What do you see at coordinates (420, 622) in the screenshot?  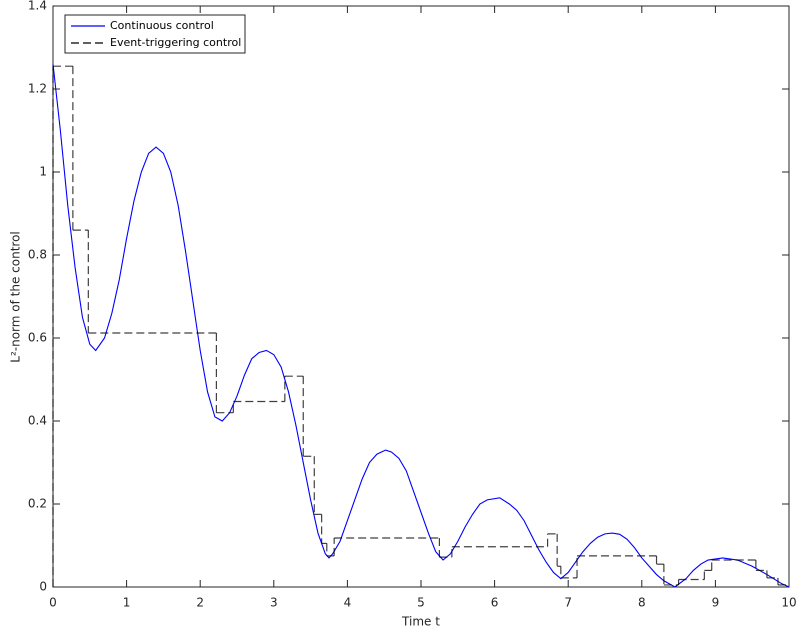 I see `x-axis-label: Time t` at bounding box center [420, 622].